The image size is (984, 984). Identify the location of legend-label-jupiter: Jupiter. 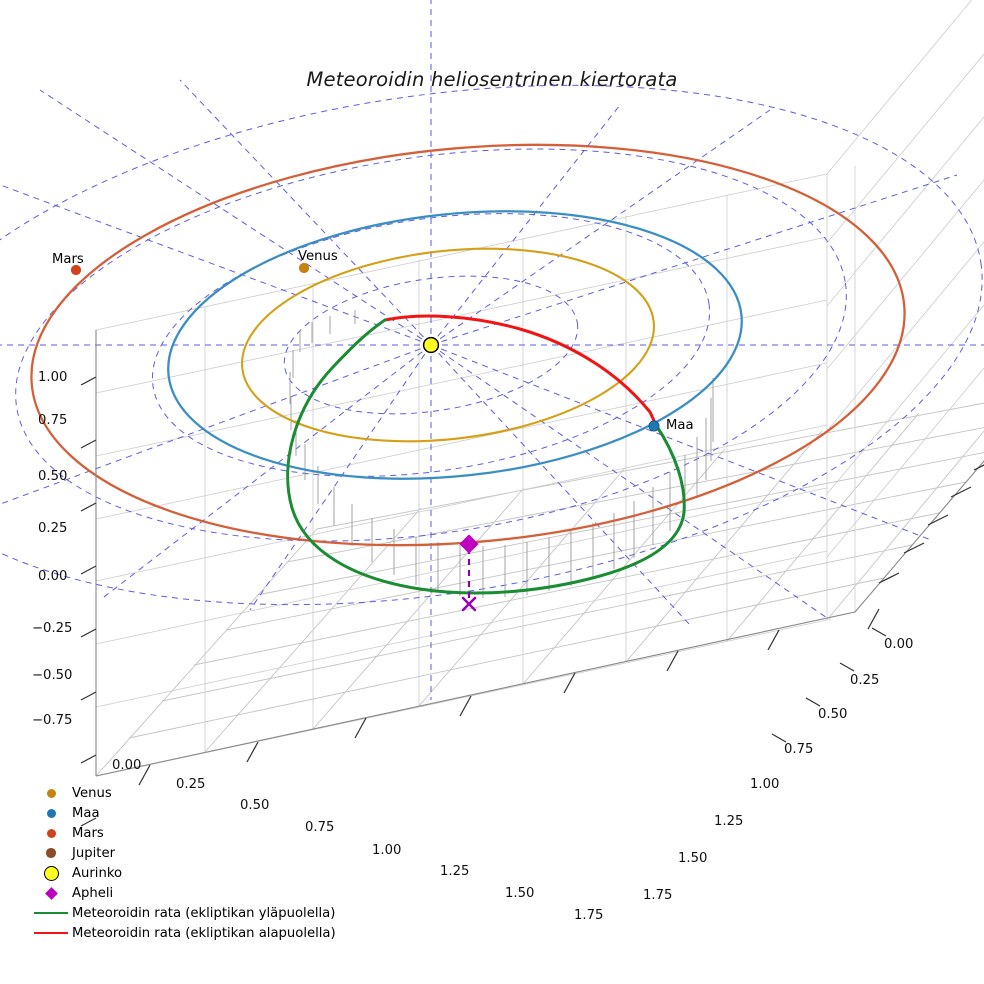
(93, 853).